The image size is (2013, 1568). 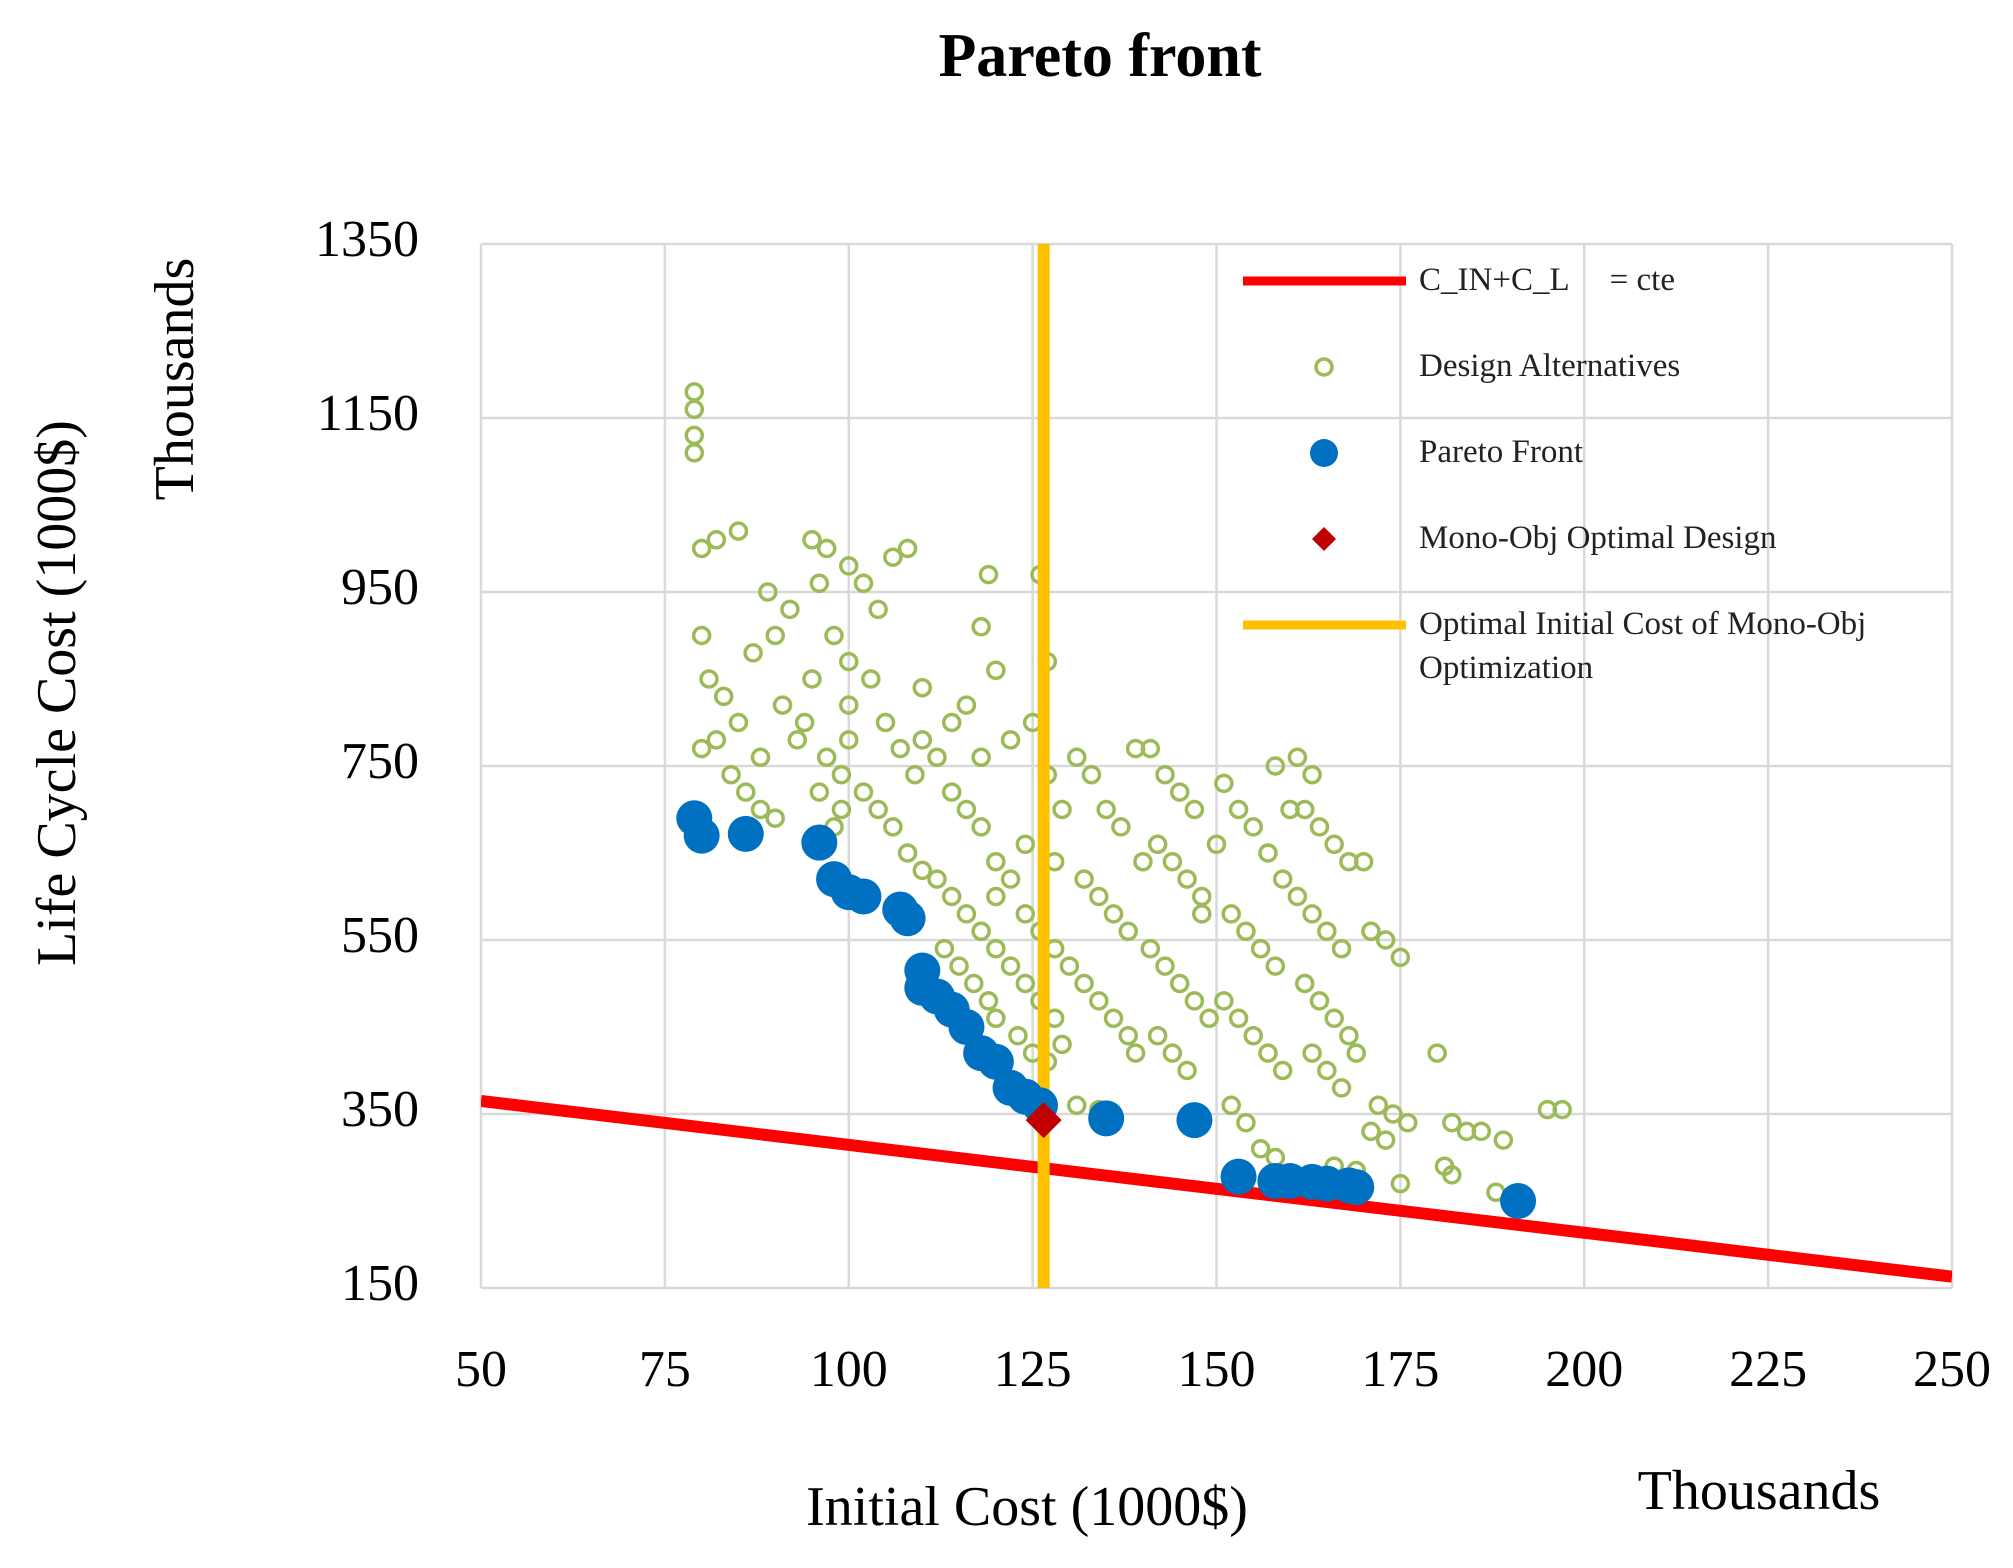 What do you see at coordinates (367, 239) in the screenshot?
I see `y-tick-label: 1350` at bounding box center [367, 239].